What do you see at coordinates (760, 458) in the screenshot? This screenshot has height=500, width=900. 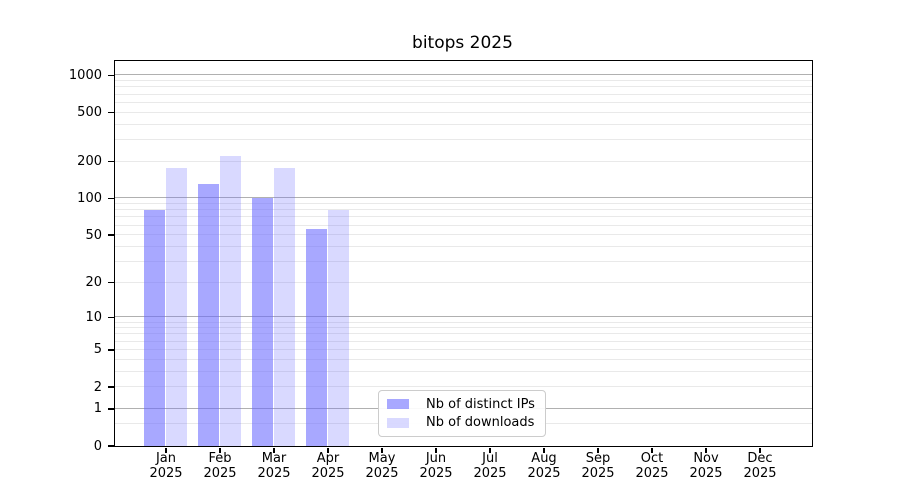 I see `x-tick-month: Dec` at bounding box center [760, 458].